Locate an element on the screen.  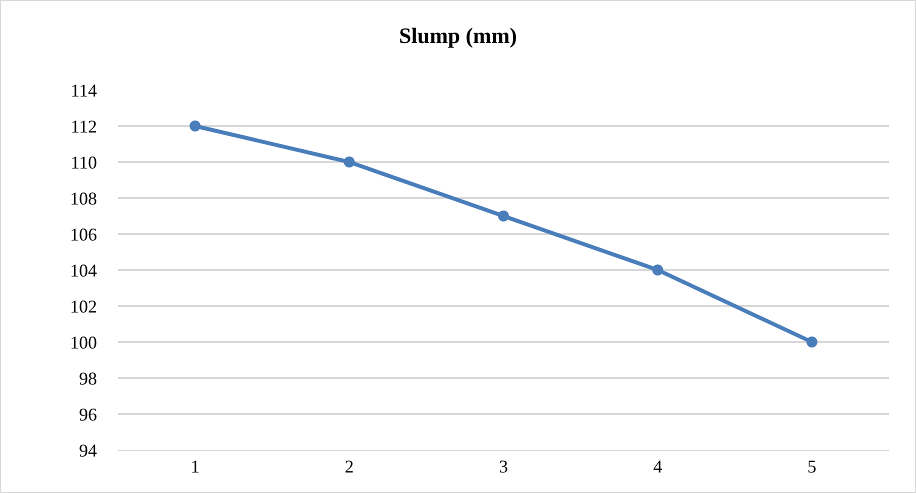
y-tick-label: 98 is located at coordinates (88, 378).